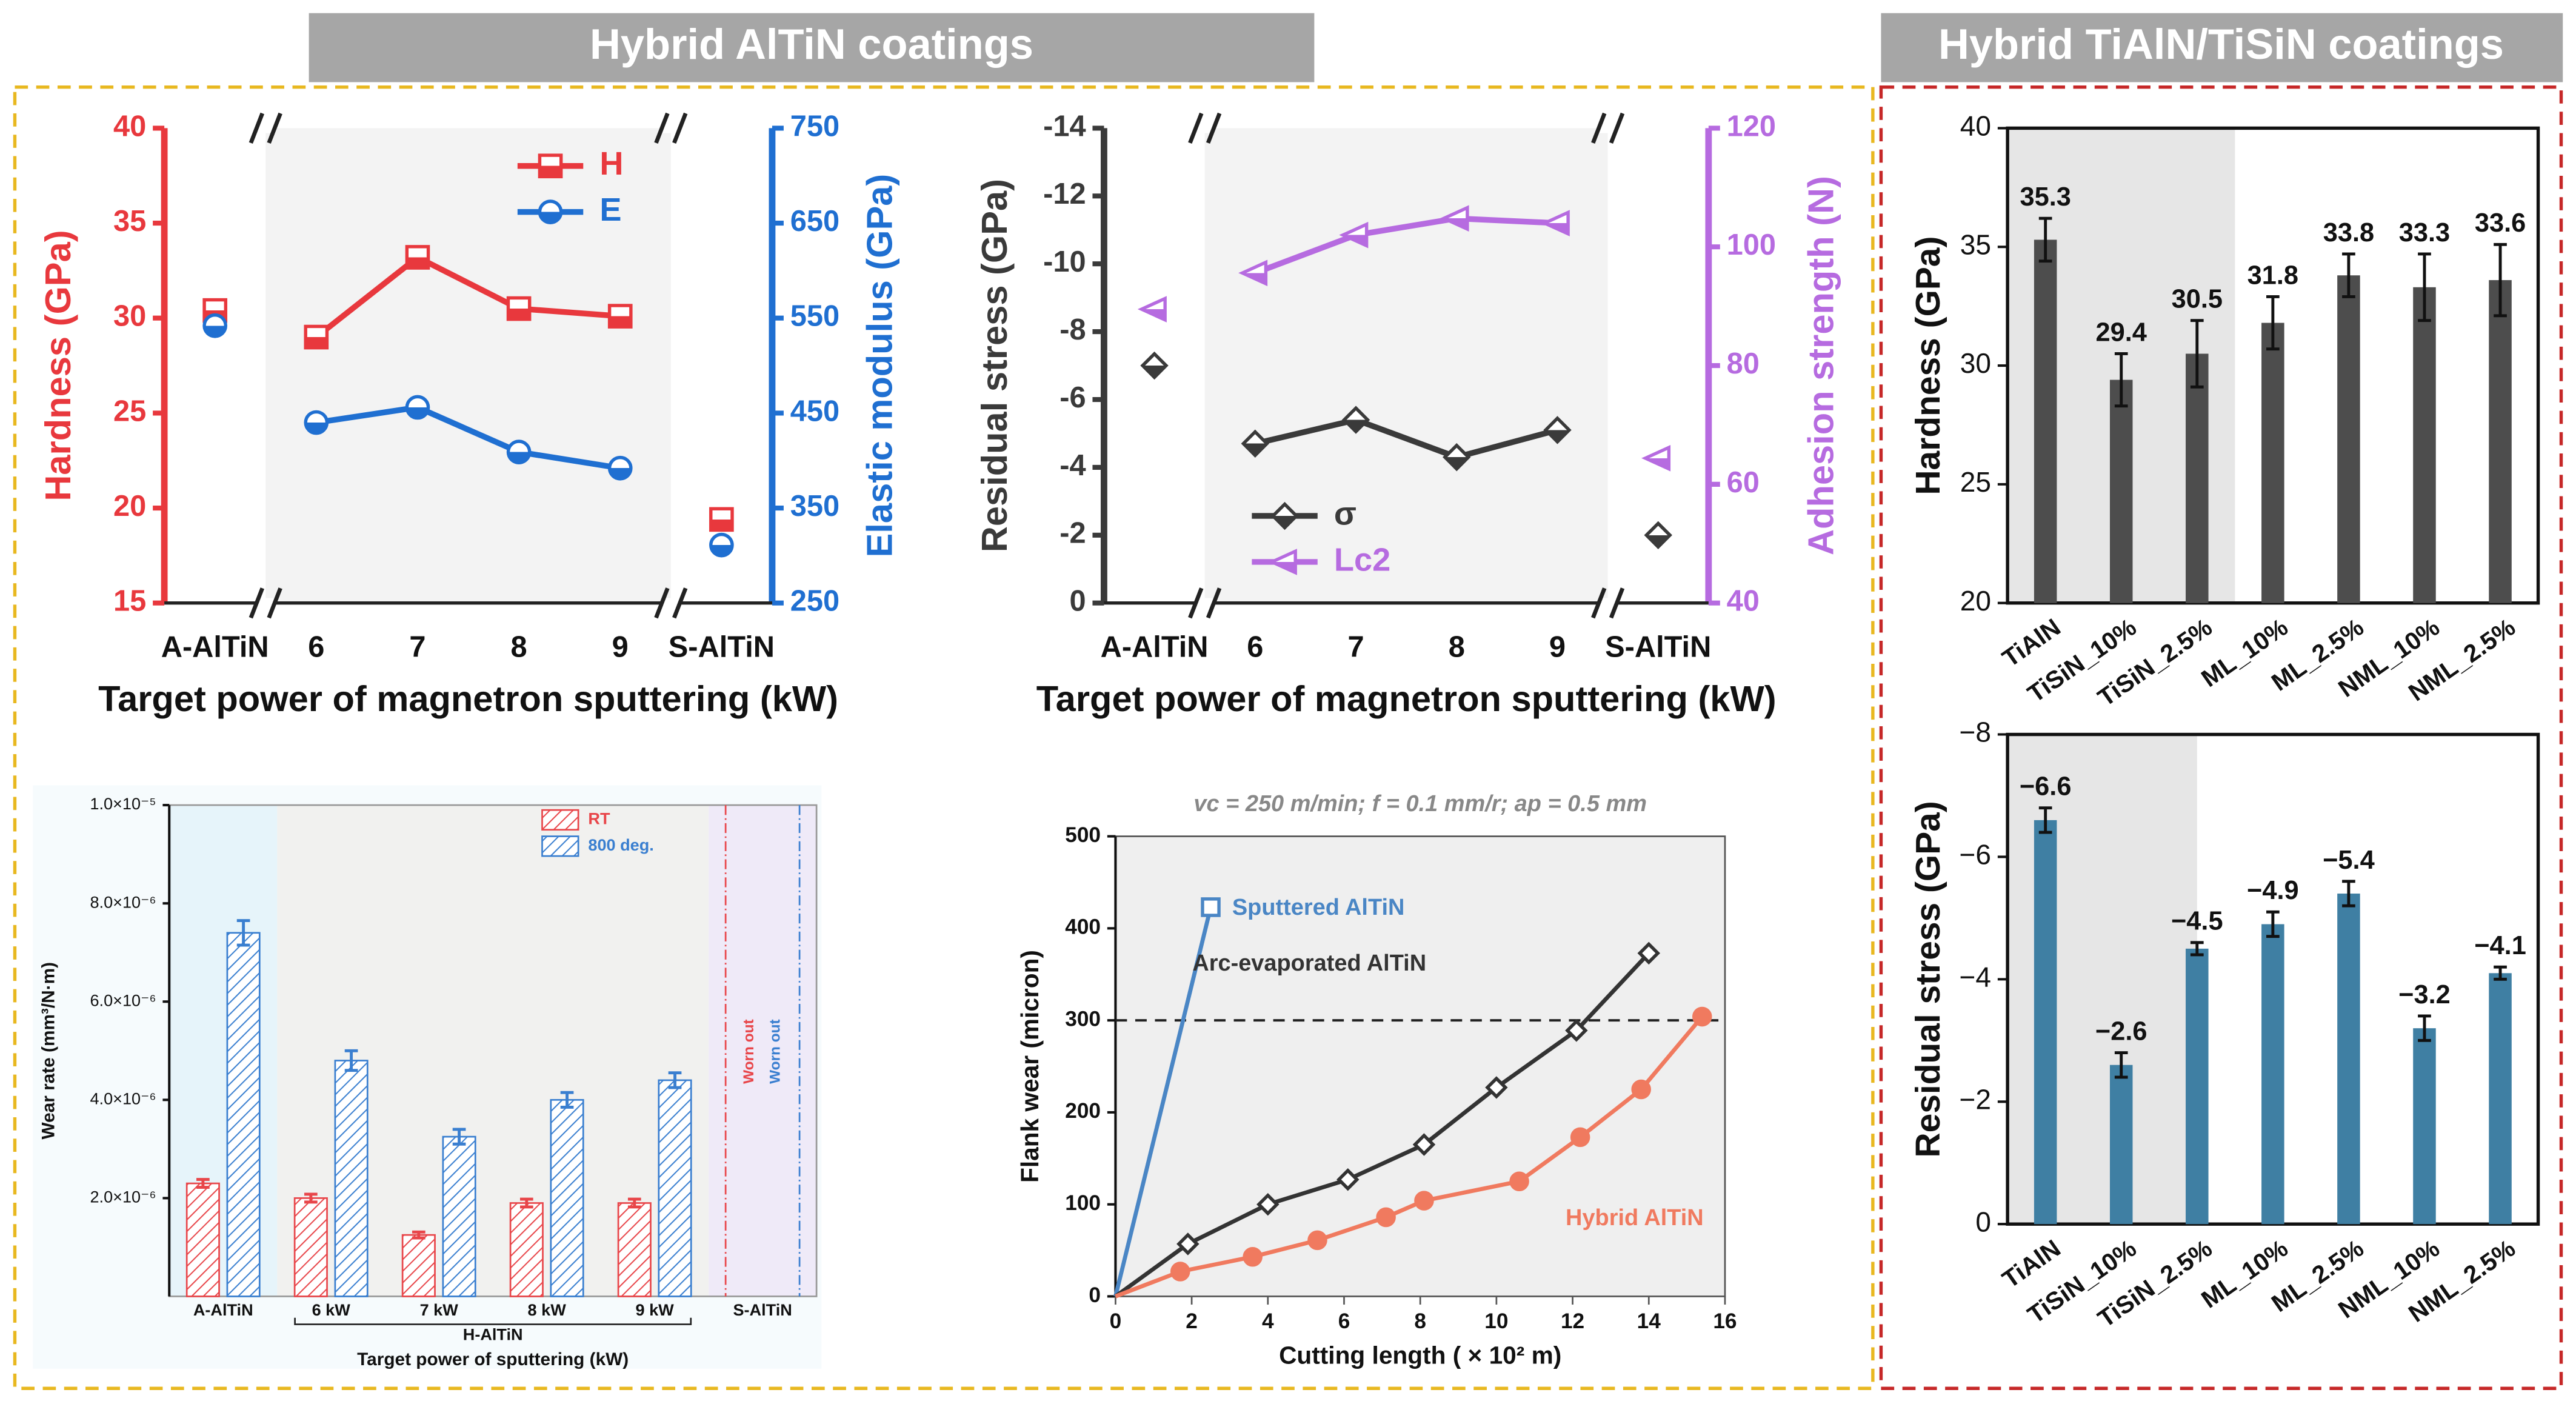 The image size is (2576, 1404). What do you see at coordinates (123, 901) in the screenshot?
I see `y-tick-label: 8.0×10⁻⁶` at bounding box center [123, 901].